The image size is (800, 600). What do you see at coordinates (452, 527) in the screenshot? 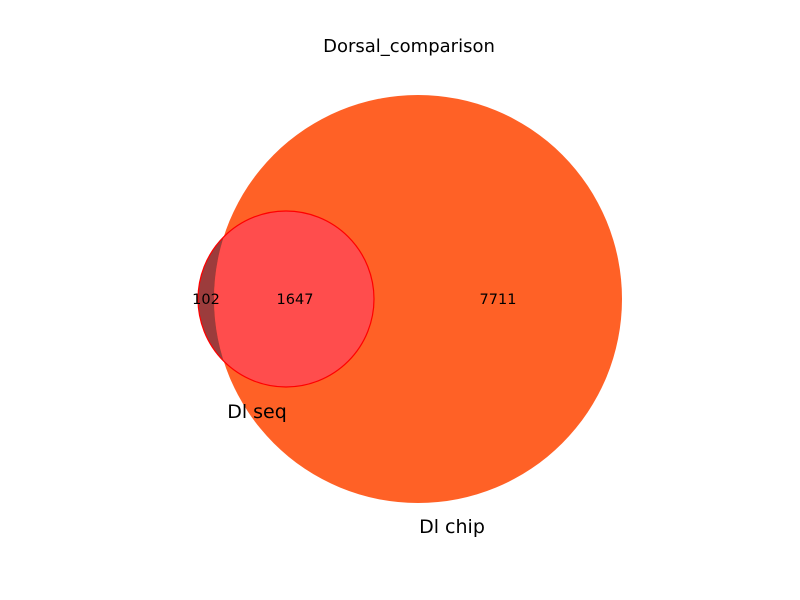
I see `dl-chip-label: Dl chip` at bounding box center [452, 527].